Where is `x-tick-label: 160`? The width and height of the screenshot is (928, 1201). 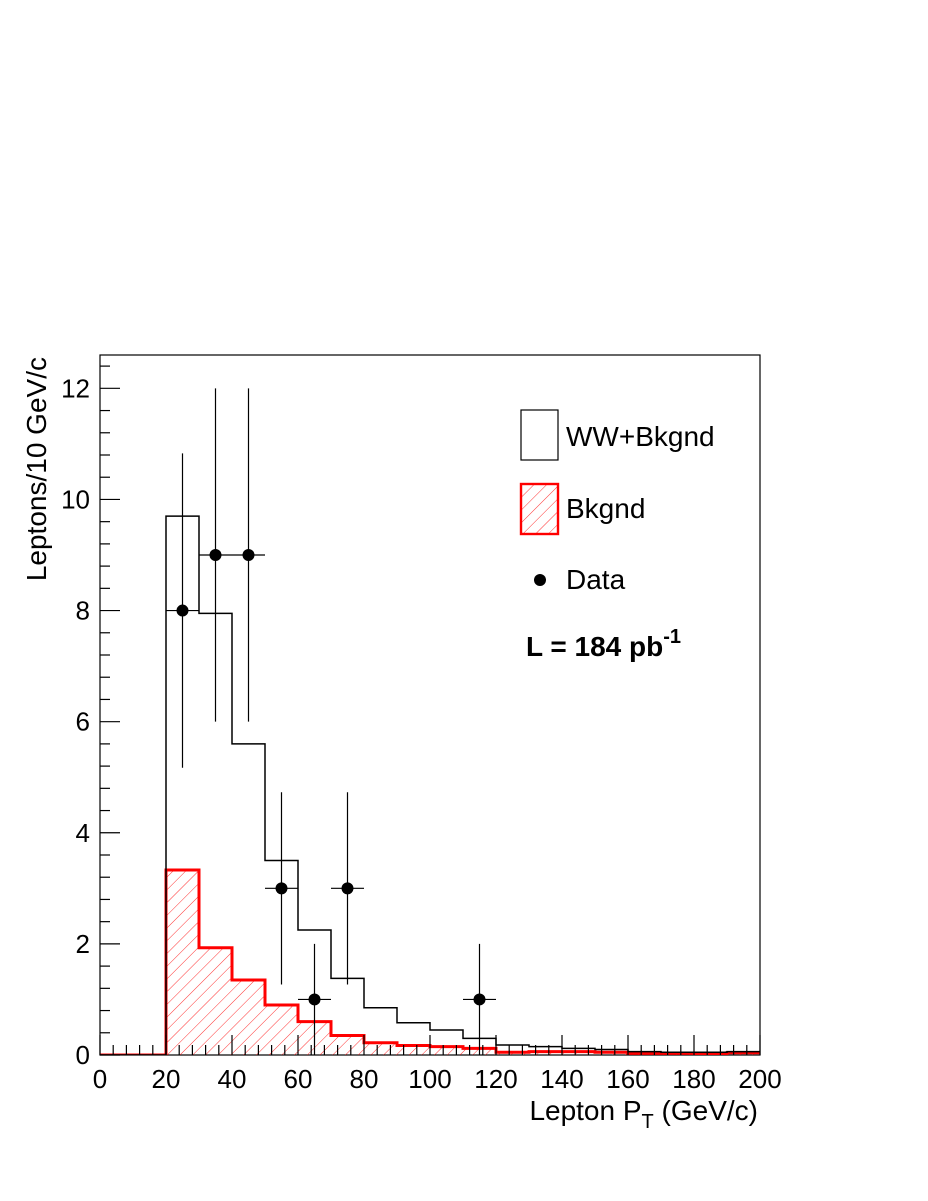
x-tick-label: 160 is located at coordinates (627, 1079).